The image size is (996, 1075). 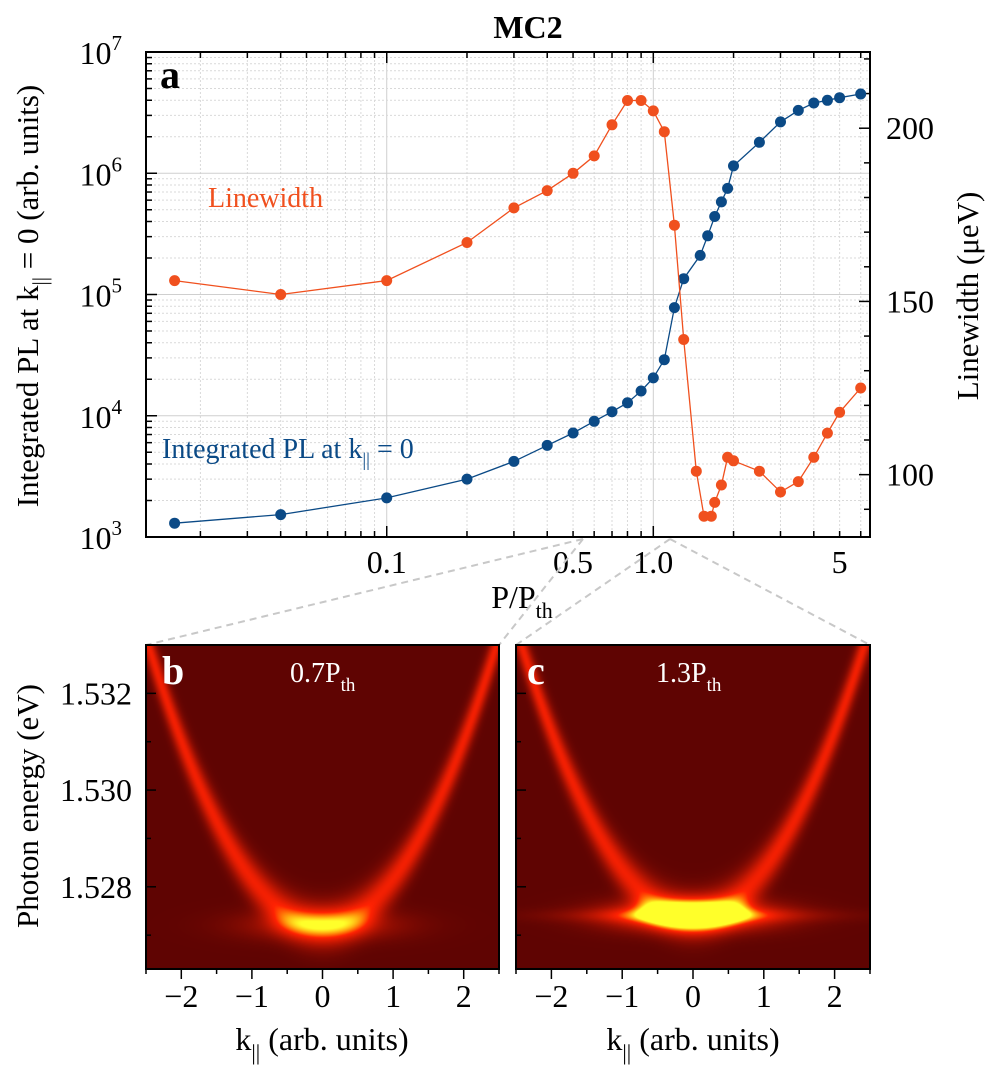 I want to click on ticks-c: −2 −1 0 1 2, so click(x=693, y=853).